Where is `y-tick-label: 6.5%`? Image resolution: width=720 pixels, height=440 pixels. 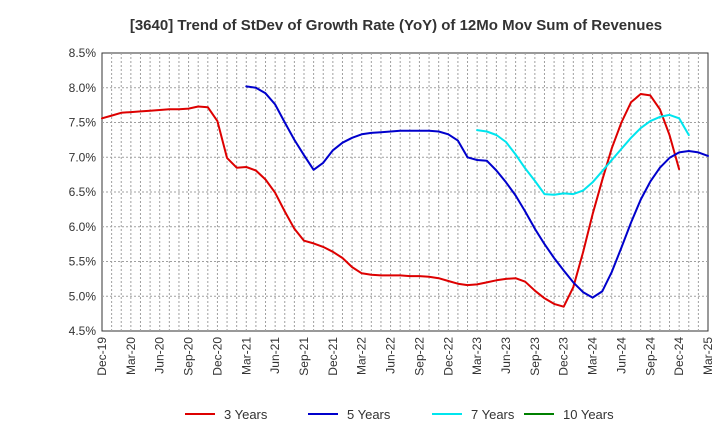 y-tick-label: 6.5% is located at coordinates (83, 192).